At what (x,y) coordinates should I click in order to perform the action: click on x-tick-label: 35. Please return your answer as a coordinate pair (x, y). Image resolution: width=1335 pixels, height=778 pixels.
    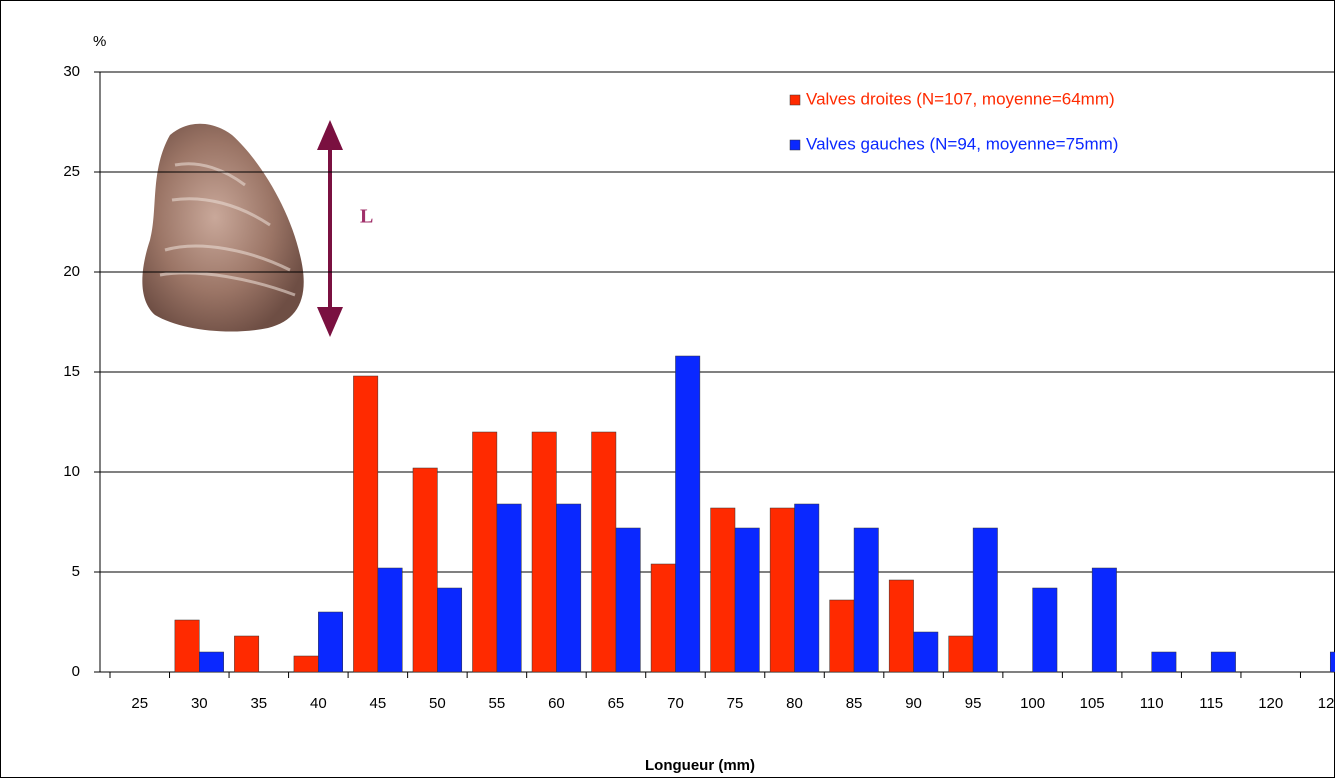
    Looking at the image, I should click on (258, 703).